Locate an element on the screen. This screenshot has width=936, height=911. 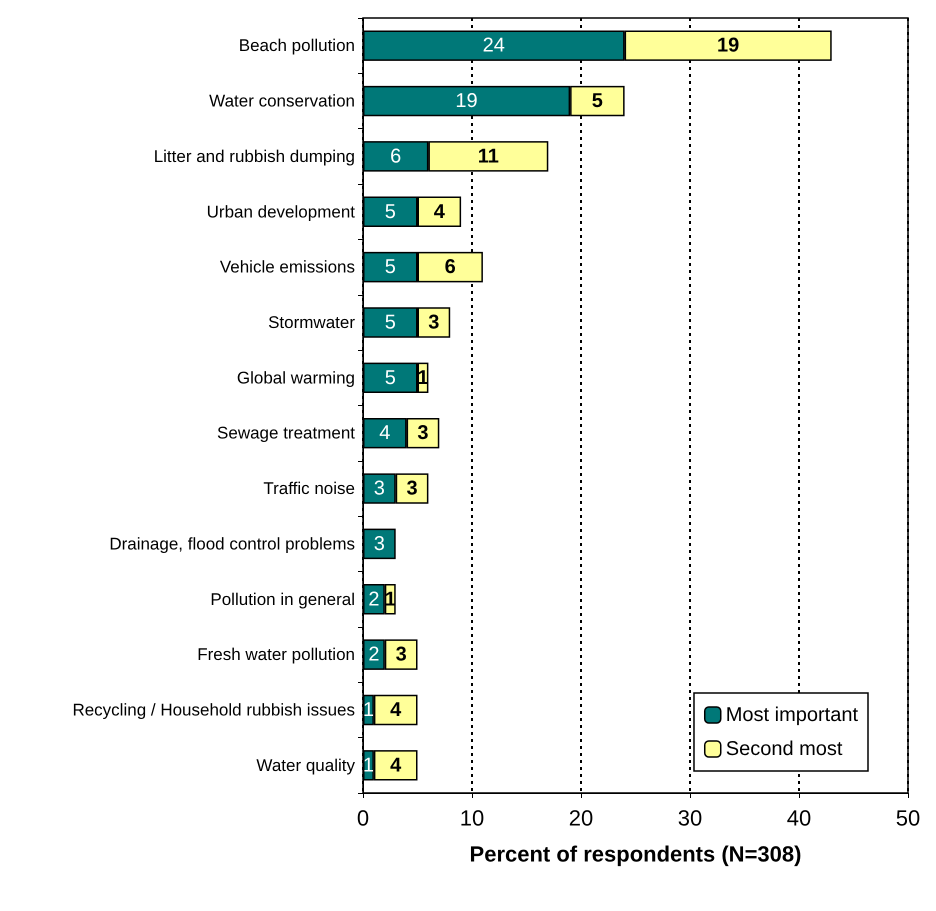
y-tick-label: Traffic noise is located at coordinates (309, 488).